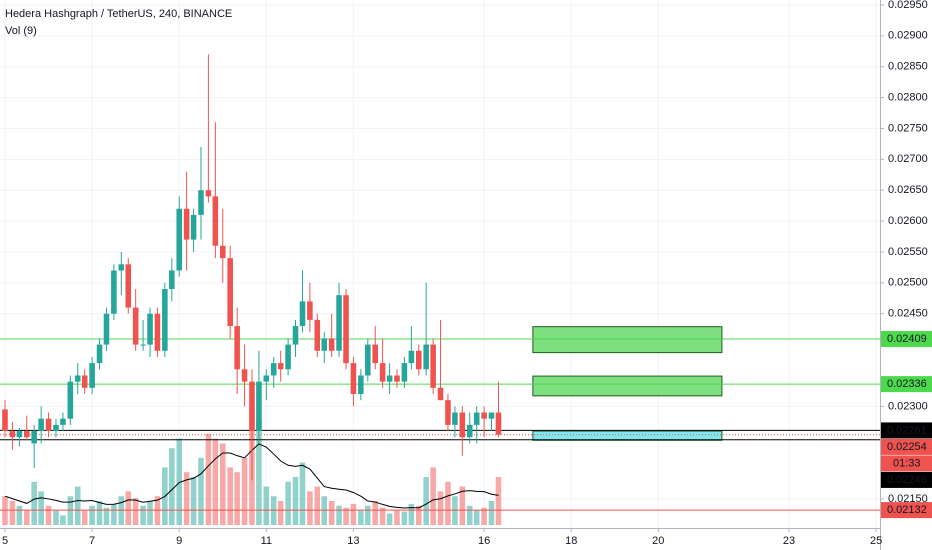  What do you see at coordinates (484, 541) in the screenshot?
I see `x-tick-label: 16` at bounding box center [484, 541].